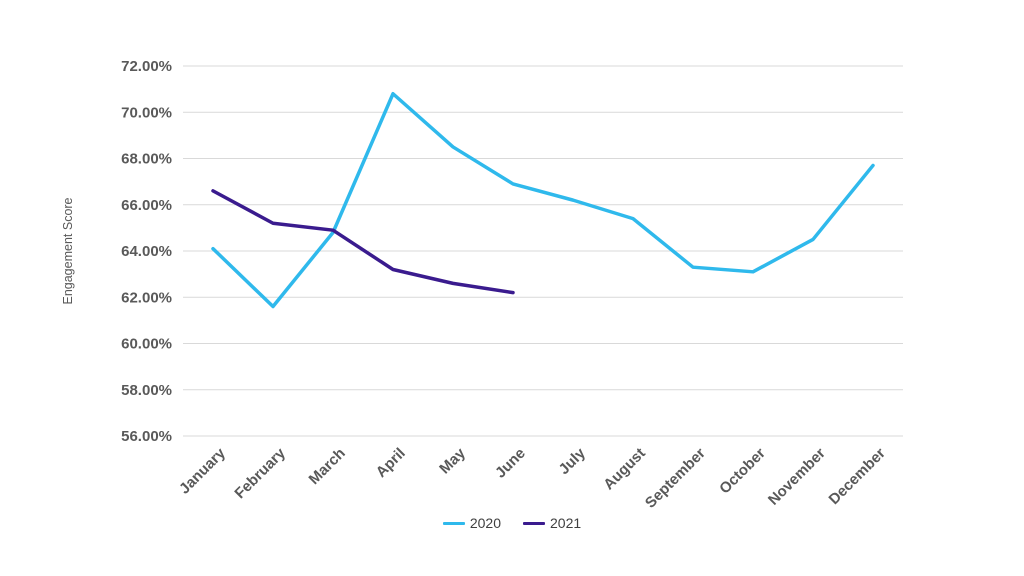 This screenshot has height=576, width=1024. What do you see at coordinates (146, 390) in the screenshot?
I see `y-tick-label-58.00%: 58.00%` at bounding box center [146, 390].